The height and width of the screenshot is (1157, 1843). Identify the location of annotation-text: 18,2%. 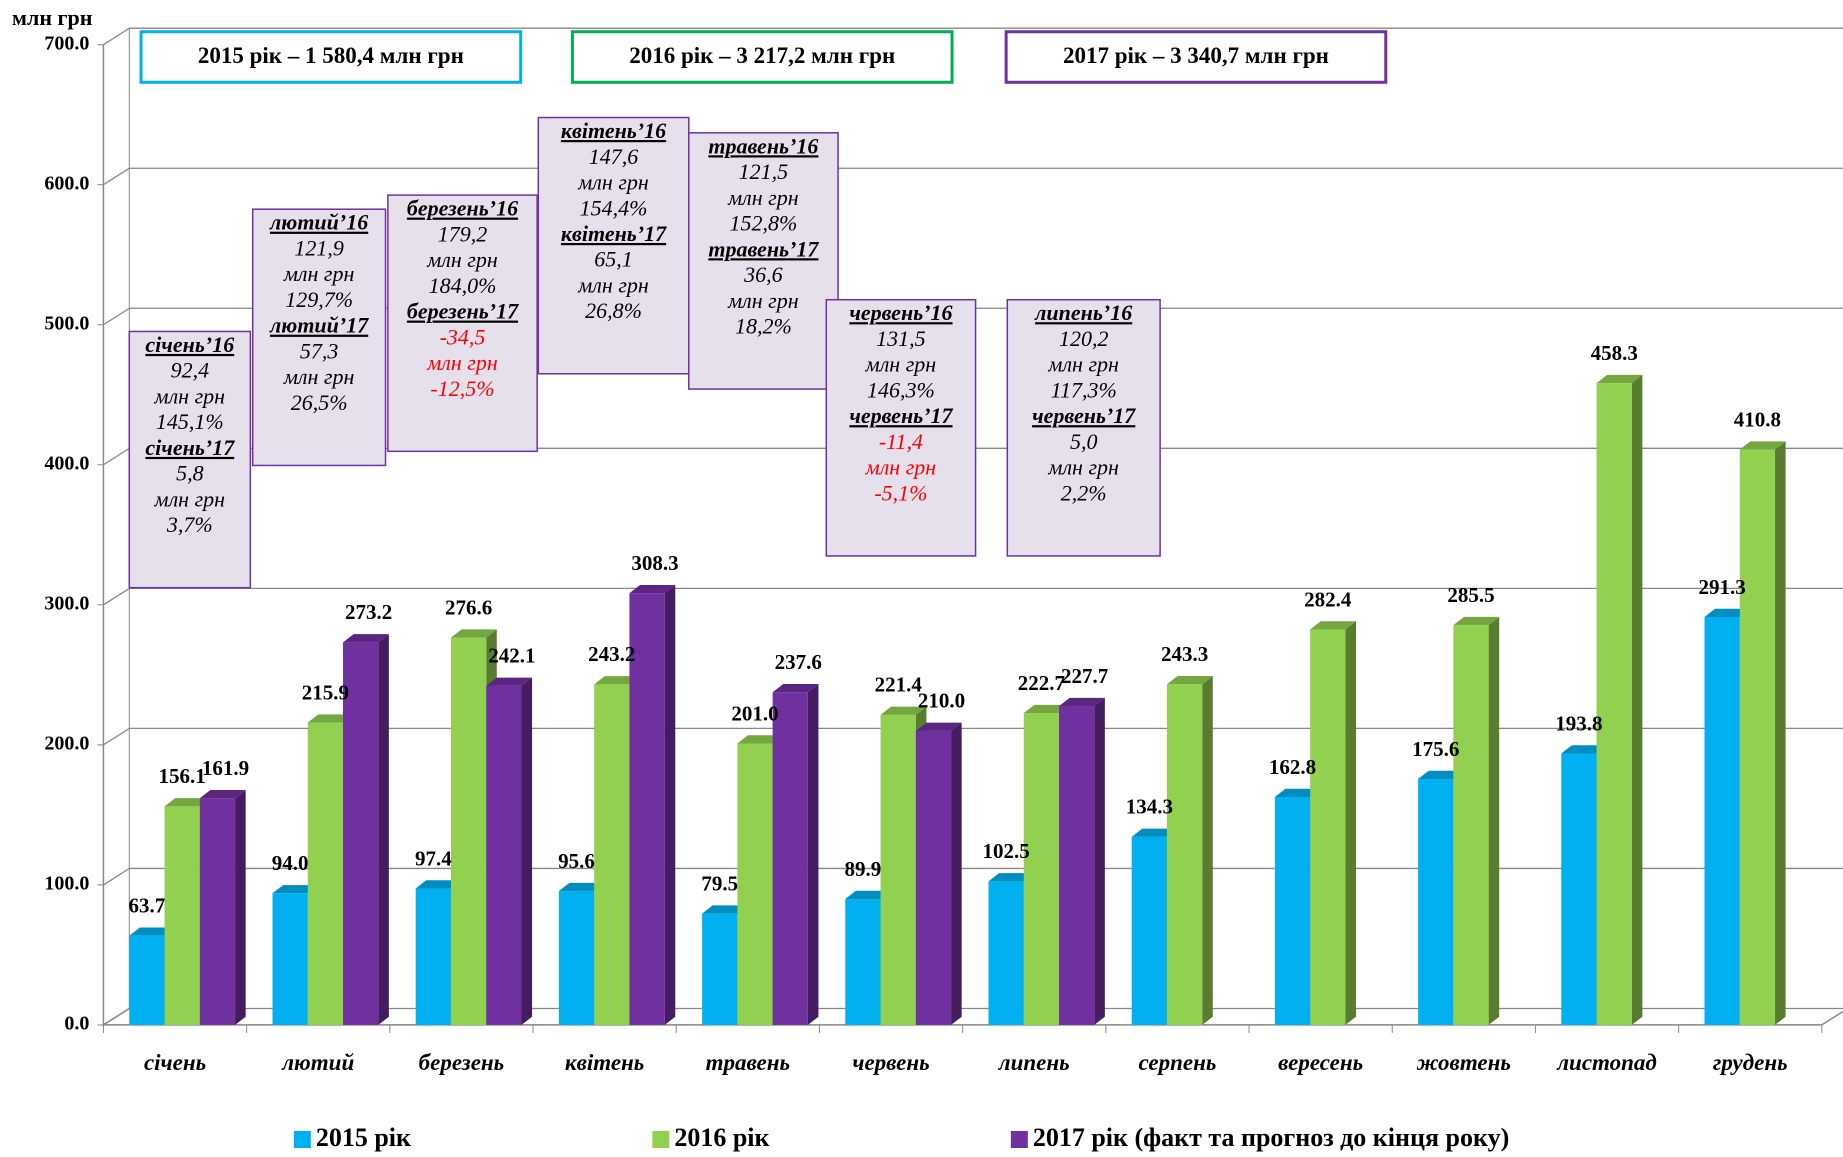
(763, 325).